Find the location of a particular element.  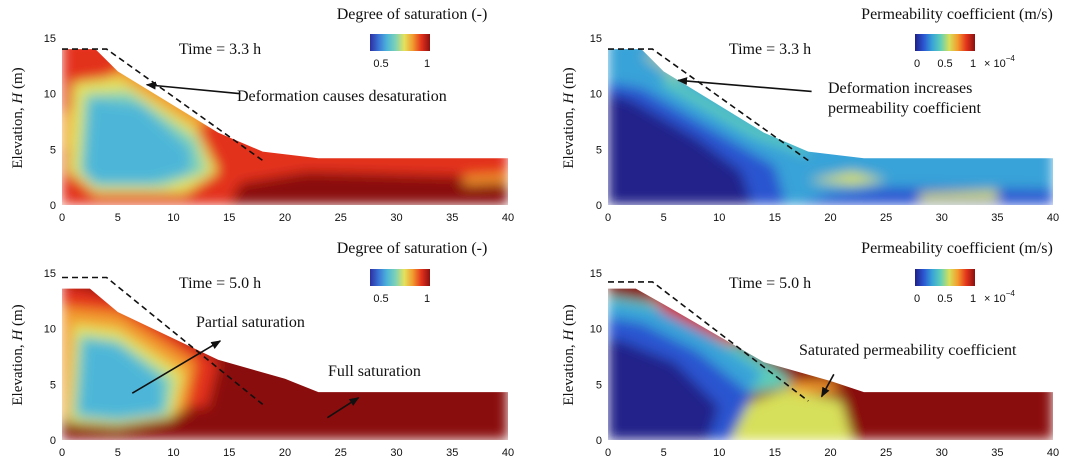

panel-title: Permeability coefficient (m/s) is located at coordinates (957, 14).